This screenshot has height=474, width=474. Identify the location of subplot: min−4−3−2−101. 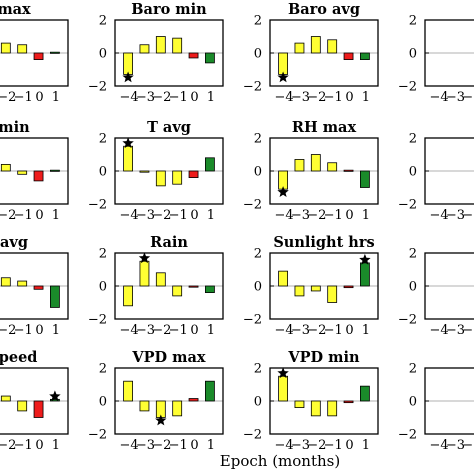
(34, 171).